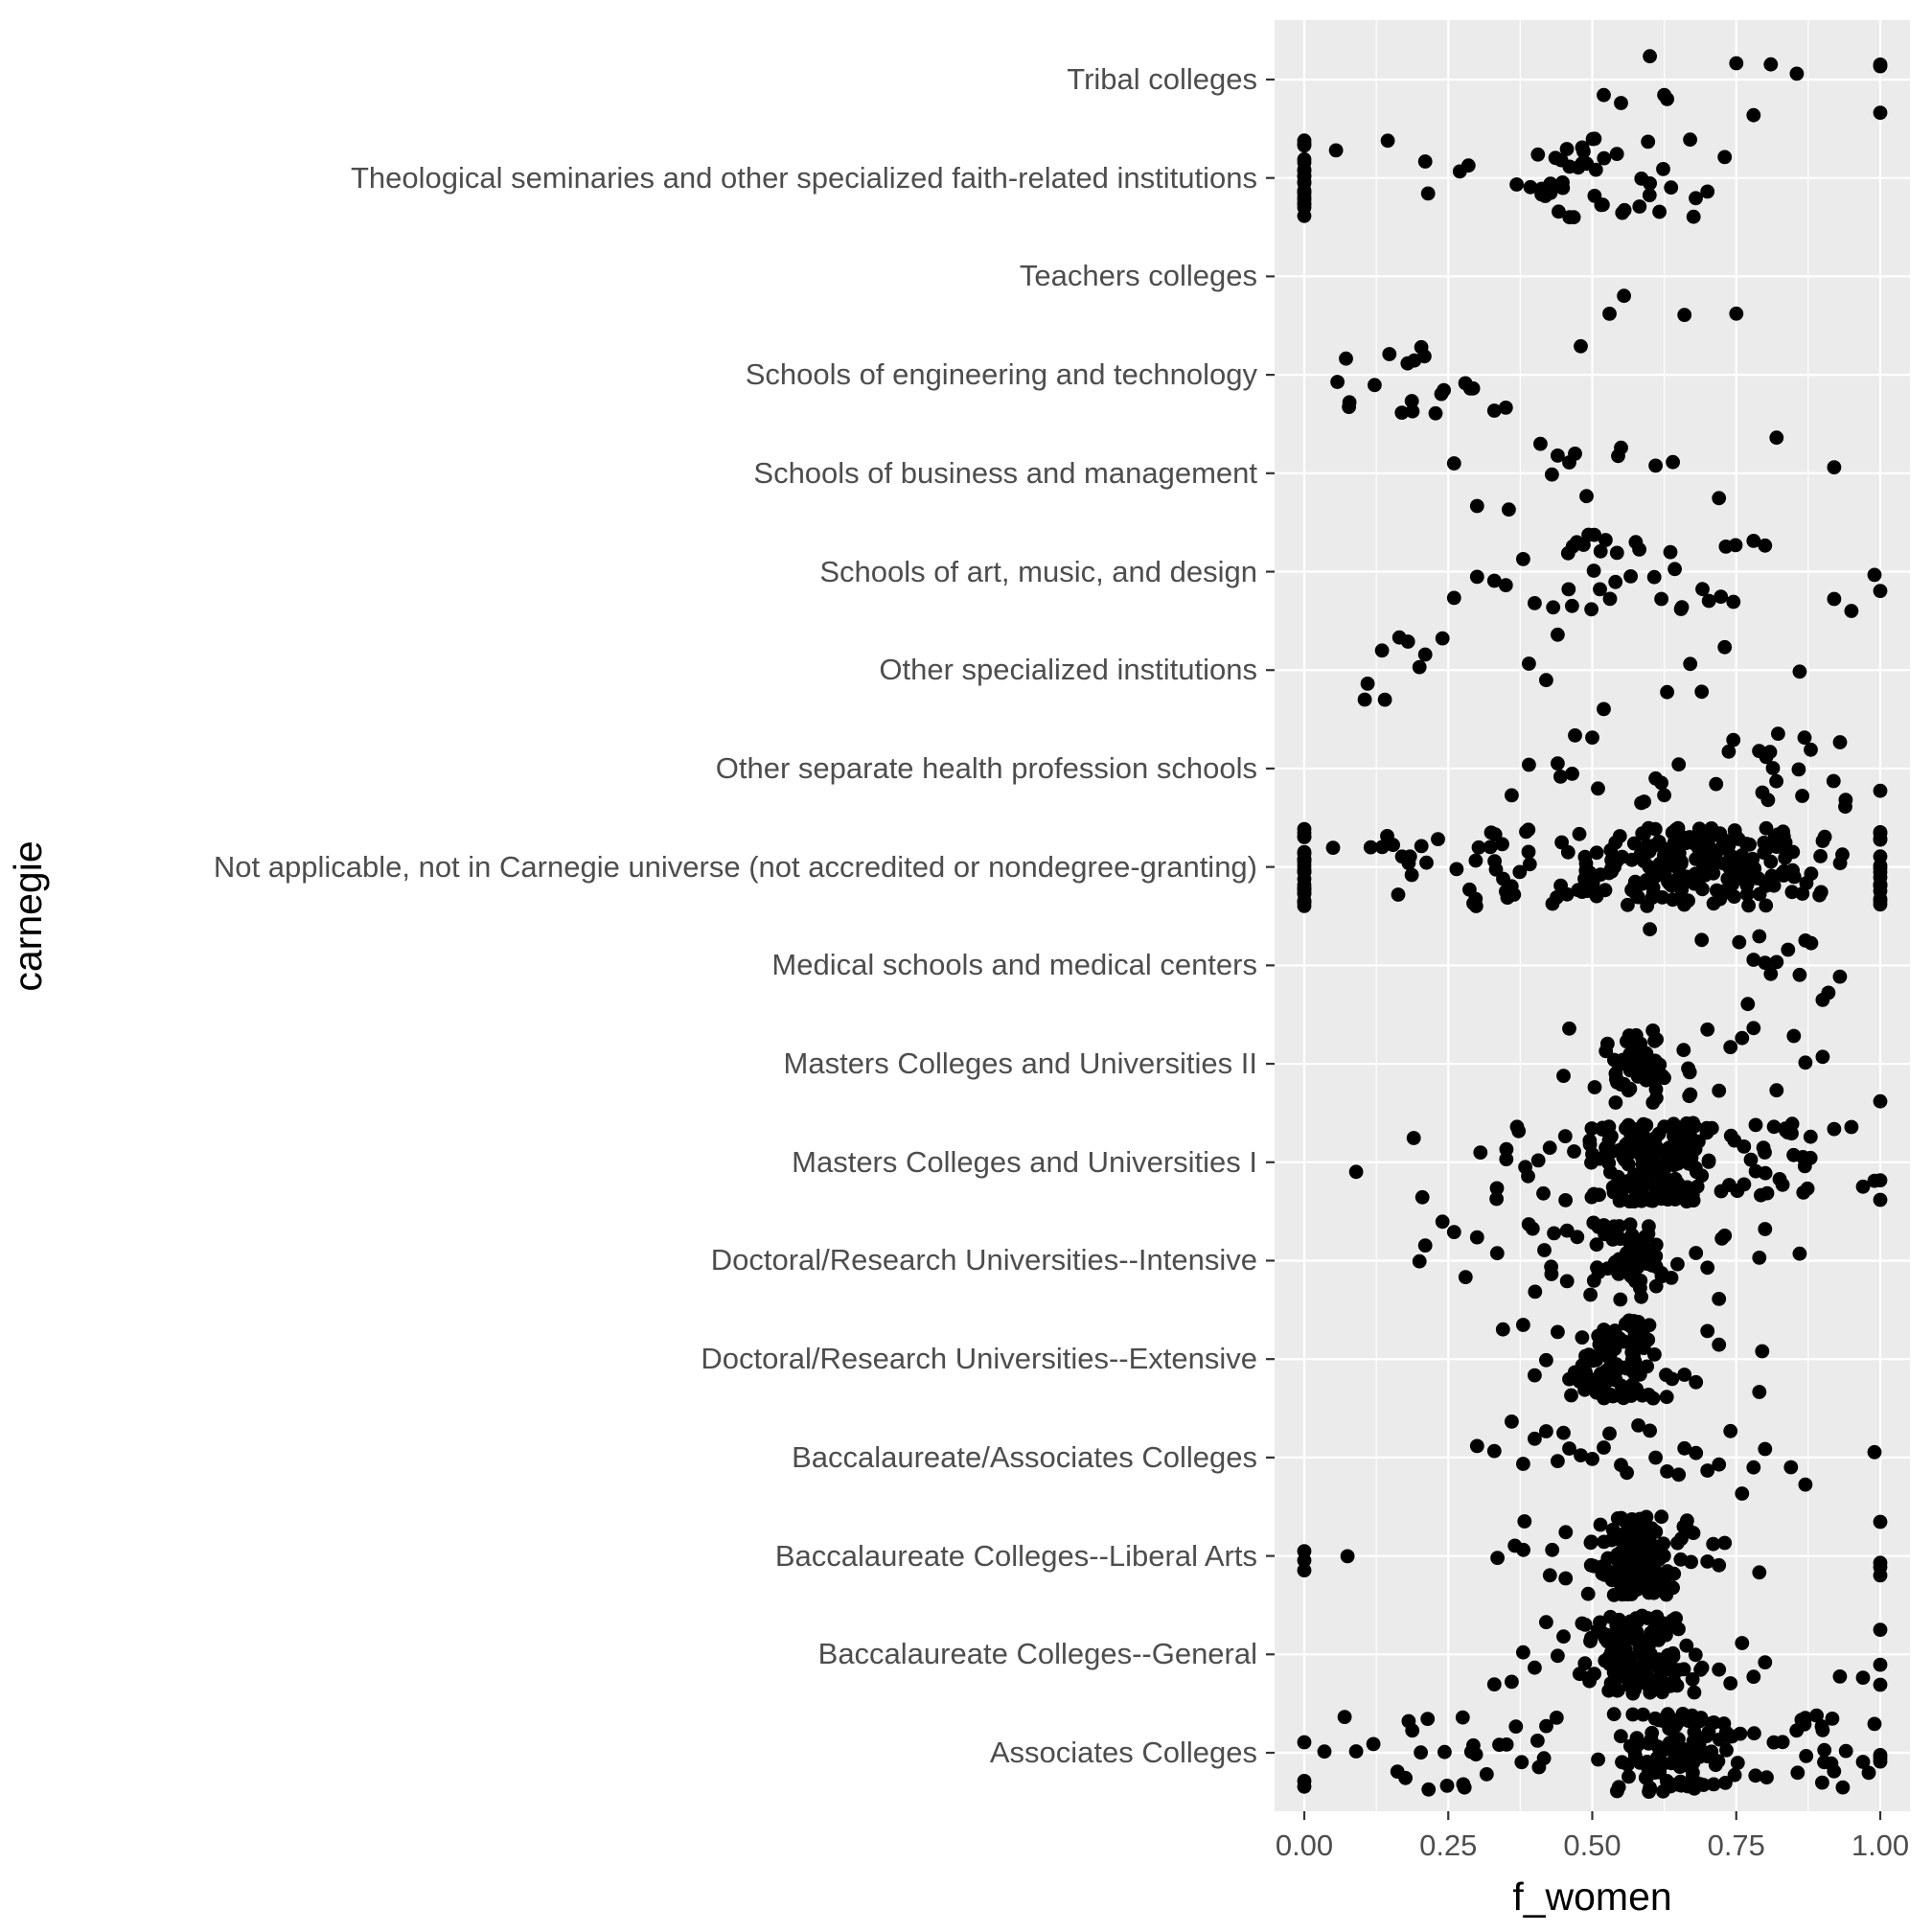 The height and width of the screenshot is (1932, 1932). I want to click on y-axis-label: Schools of business and management, so click(1005, 472).